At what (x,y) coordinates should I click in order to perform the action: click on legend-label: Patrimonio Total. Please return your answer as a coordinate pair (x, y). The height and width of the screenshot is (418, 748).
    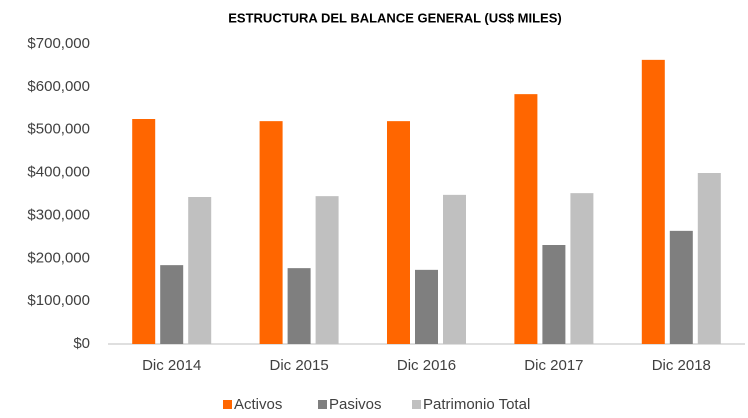
    Looking at the image, I should click on (476, 404).